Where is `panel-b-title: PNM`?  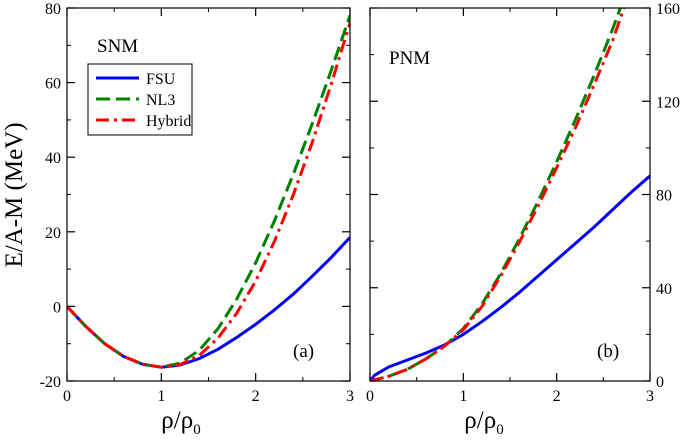
panel-b-title: PNM is located at coordinates (409, 58).